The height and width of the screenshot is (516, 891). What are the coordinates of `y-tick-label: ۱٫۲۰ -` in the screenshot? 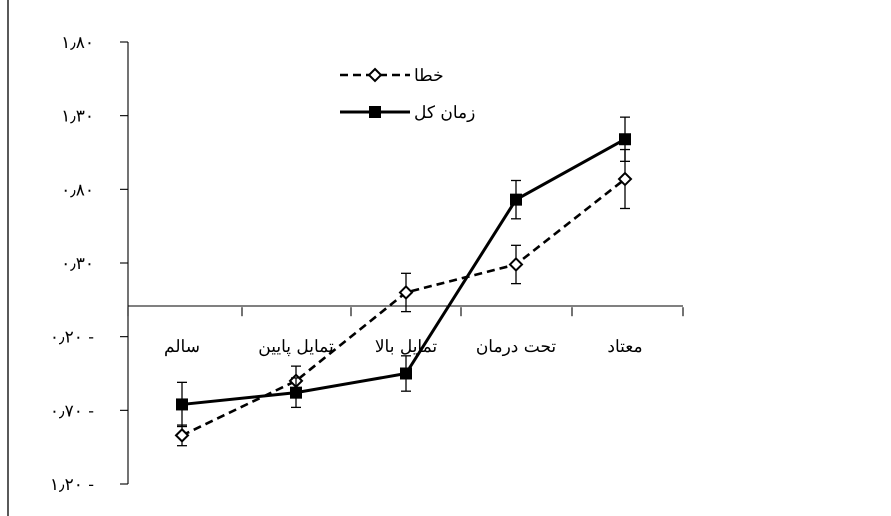 It's located at (72, 485).